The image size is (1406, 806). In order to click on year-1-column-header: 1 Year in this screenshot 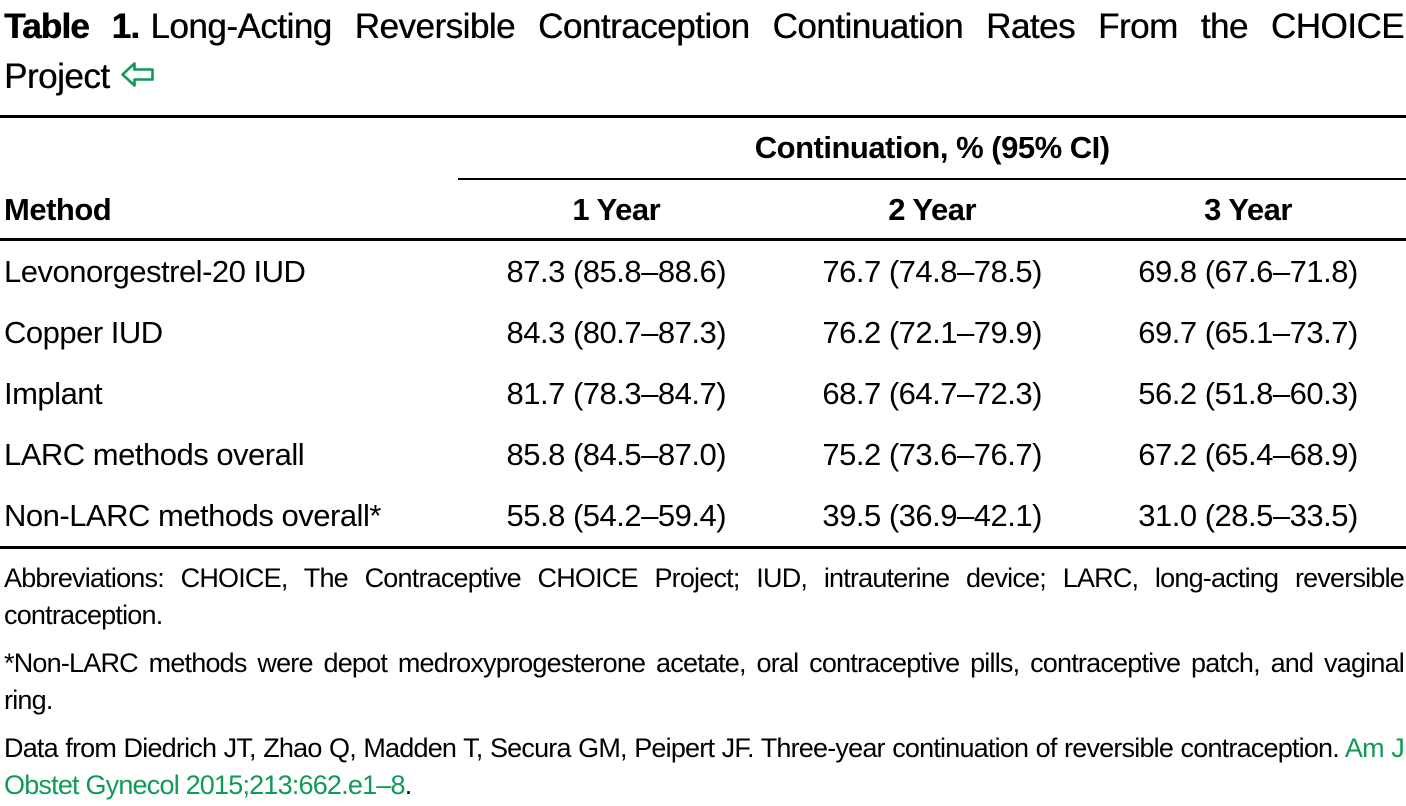, I will do `click(616, 209)`.